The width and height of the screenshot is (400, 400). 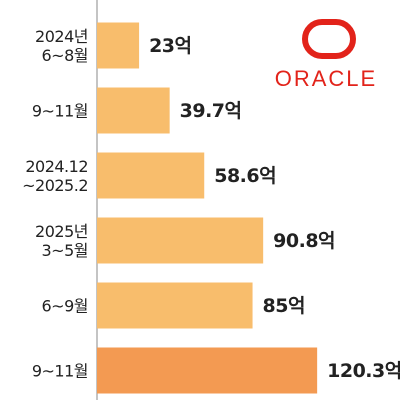 I want to click on value-label: 120.3억, so click(x=363, y=371).